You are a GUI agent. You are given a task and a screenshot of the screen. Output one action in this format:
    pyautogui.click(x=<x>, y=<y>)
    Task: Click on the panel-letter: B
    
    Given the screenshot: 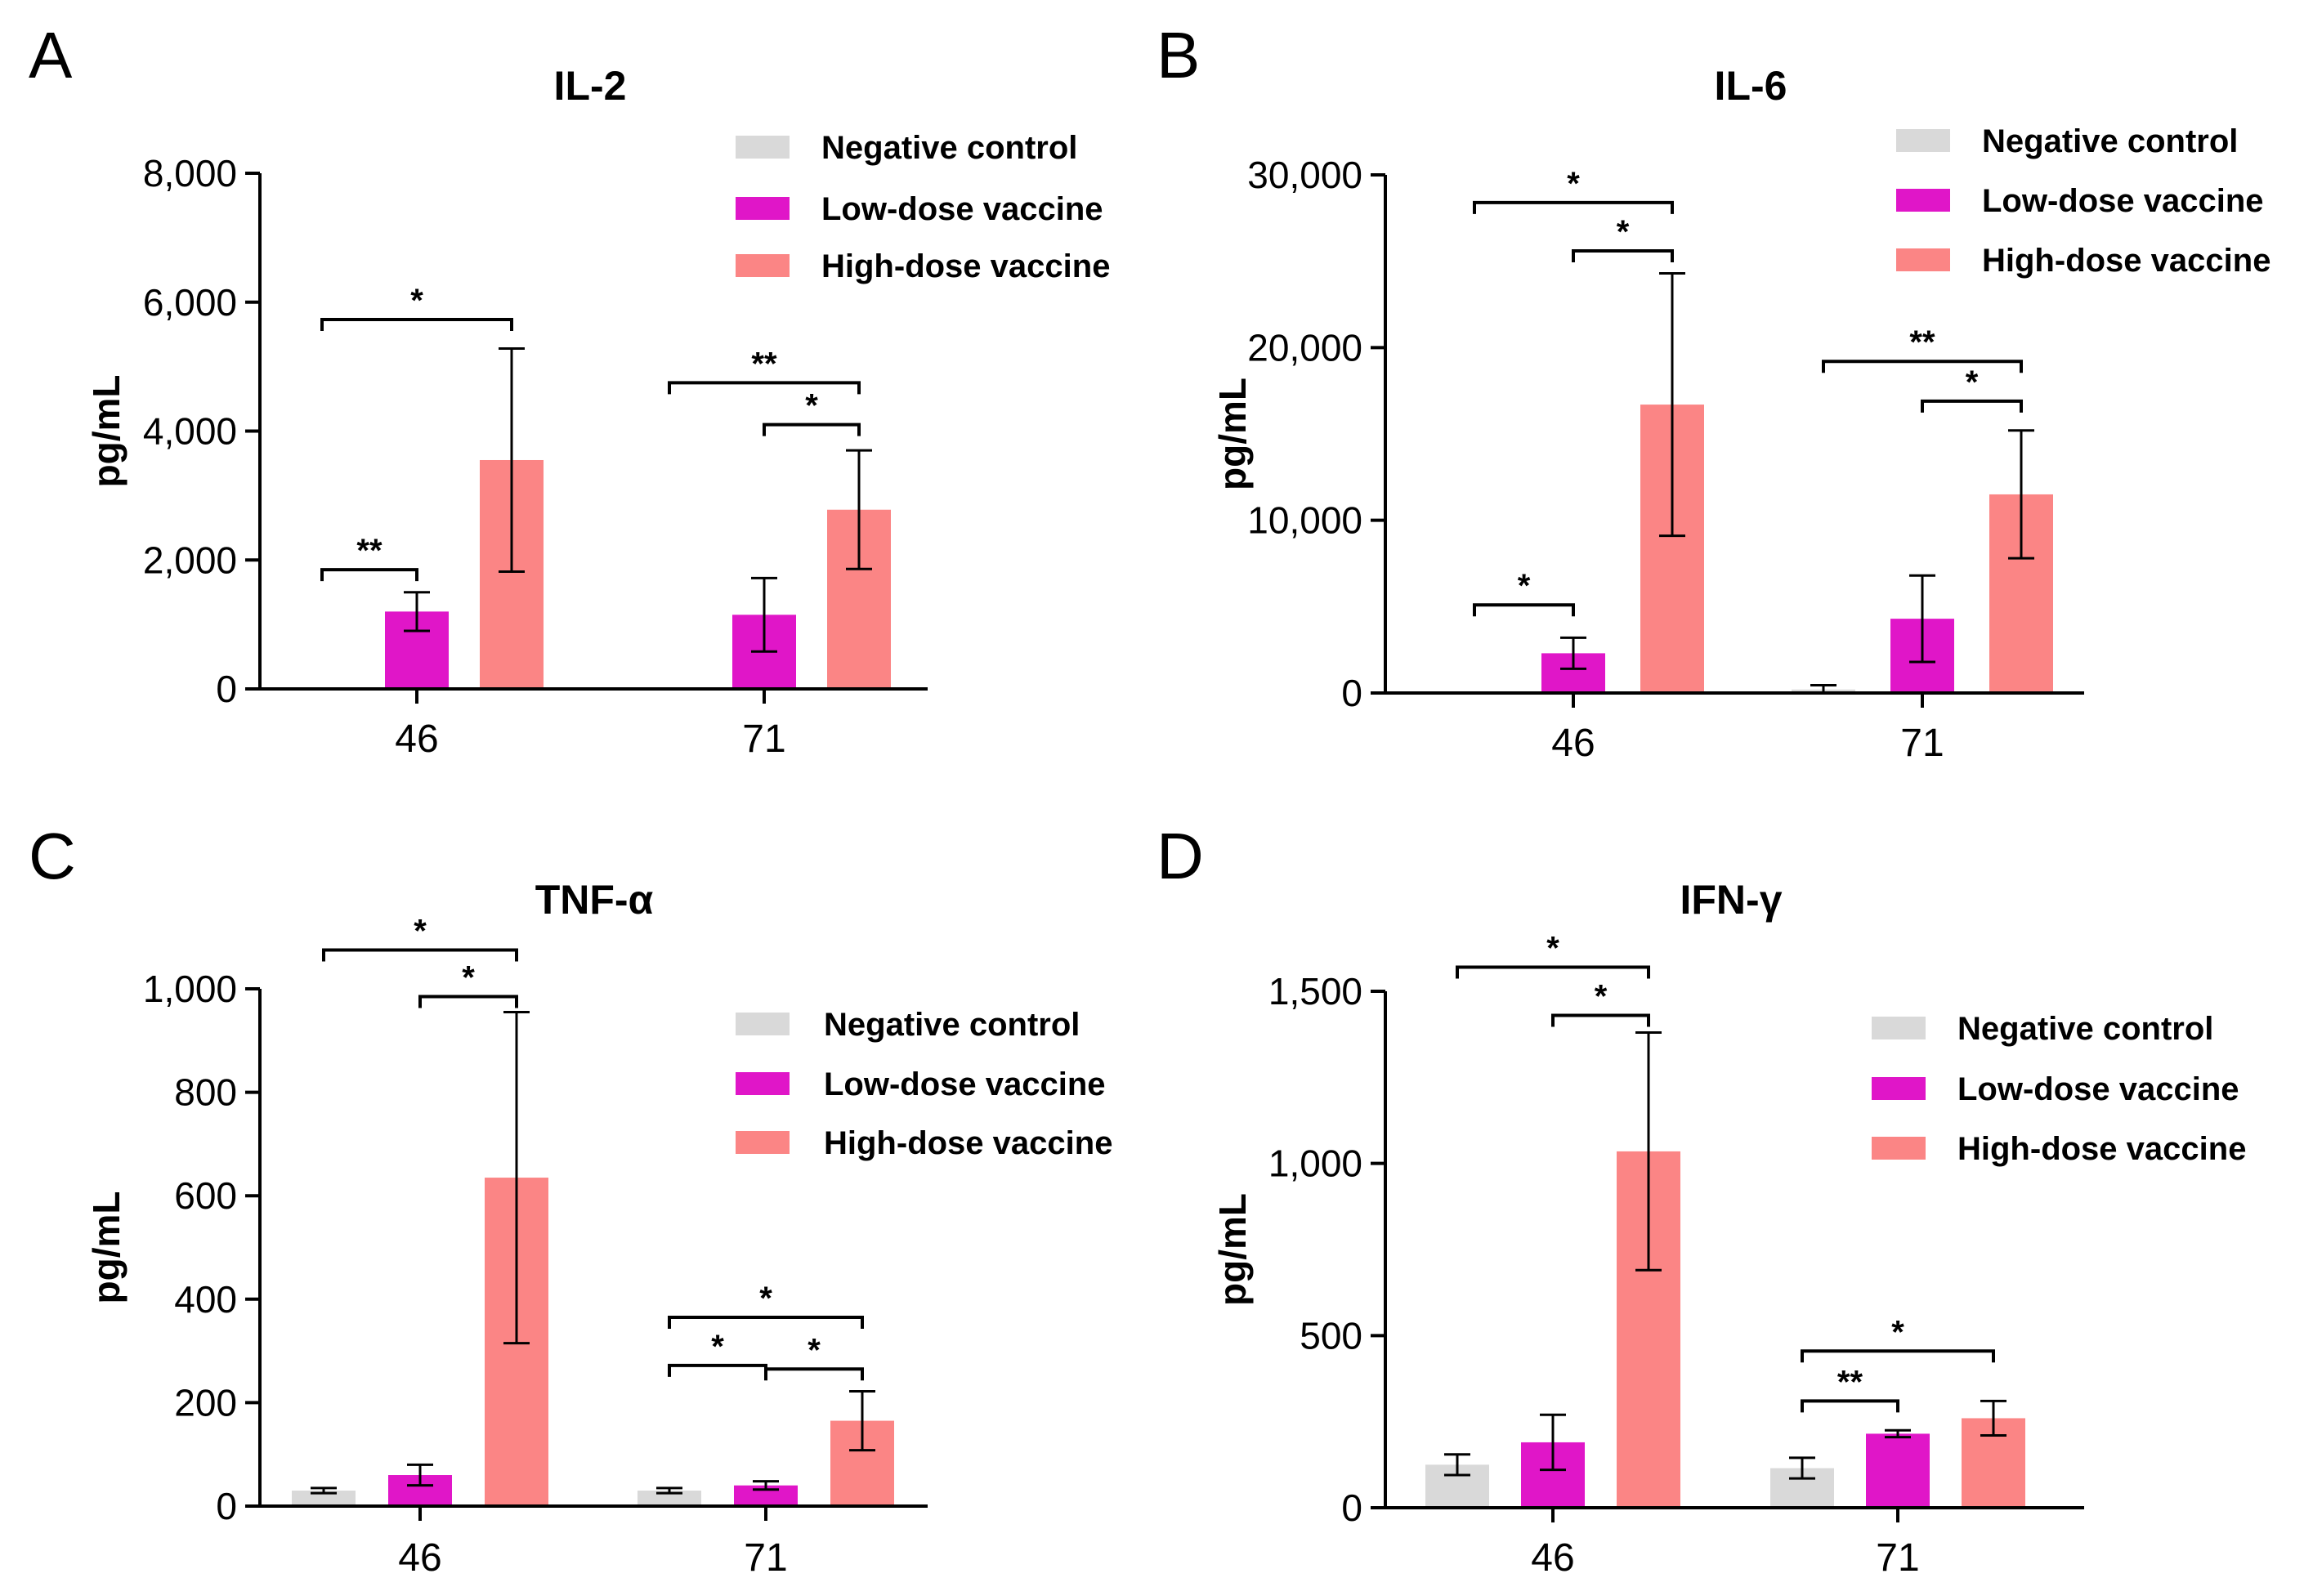 What is the action you would take?
    pyautogui.click(x=1178, y=55)
    